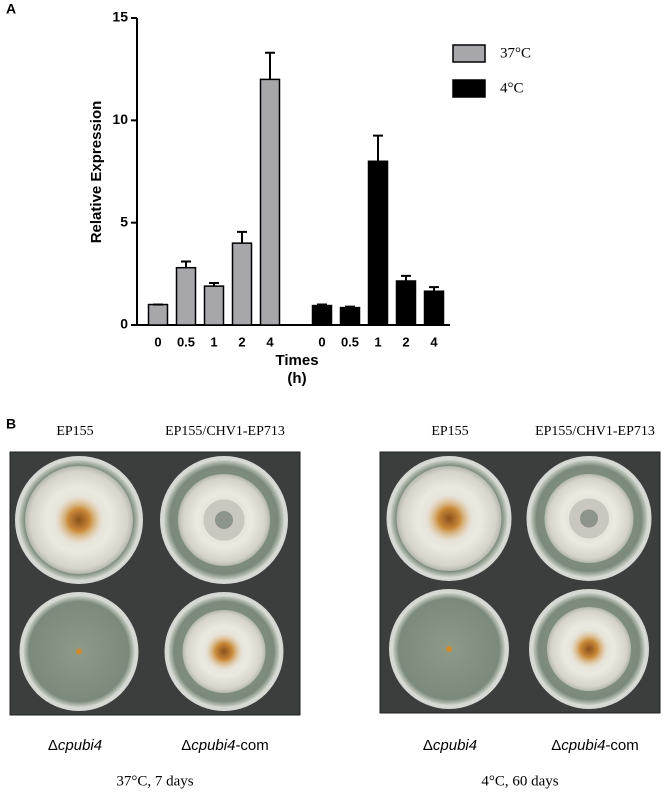  Describe the element at coordinates (120, 17) in the screenshot. I see `y-tick-label: 15` at that location.